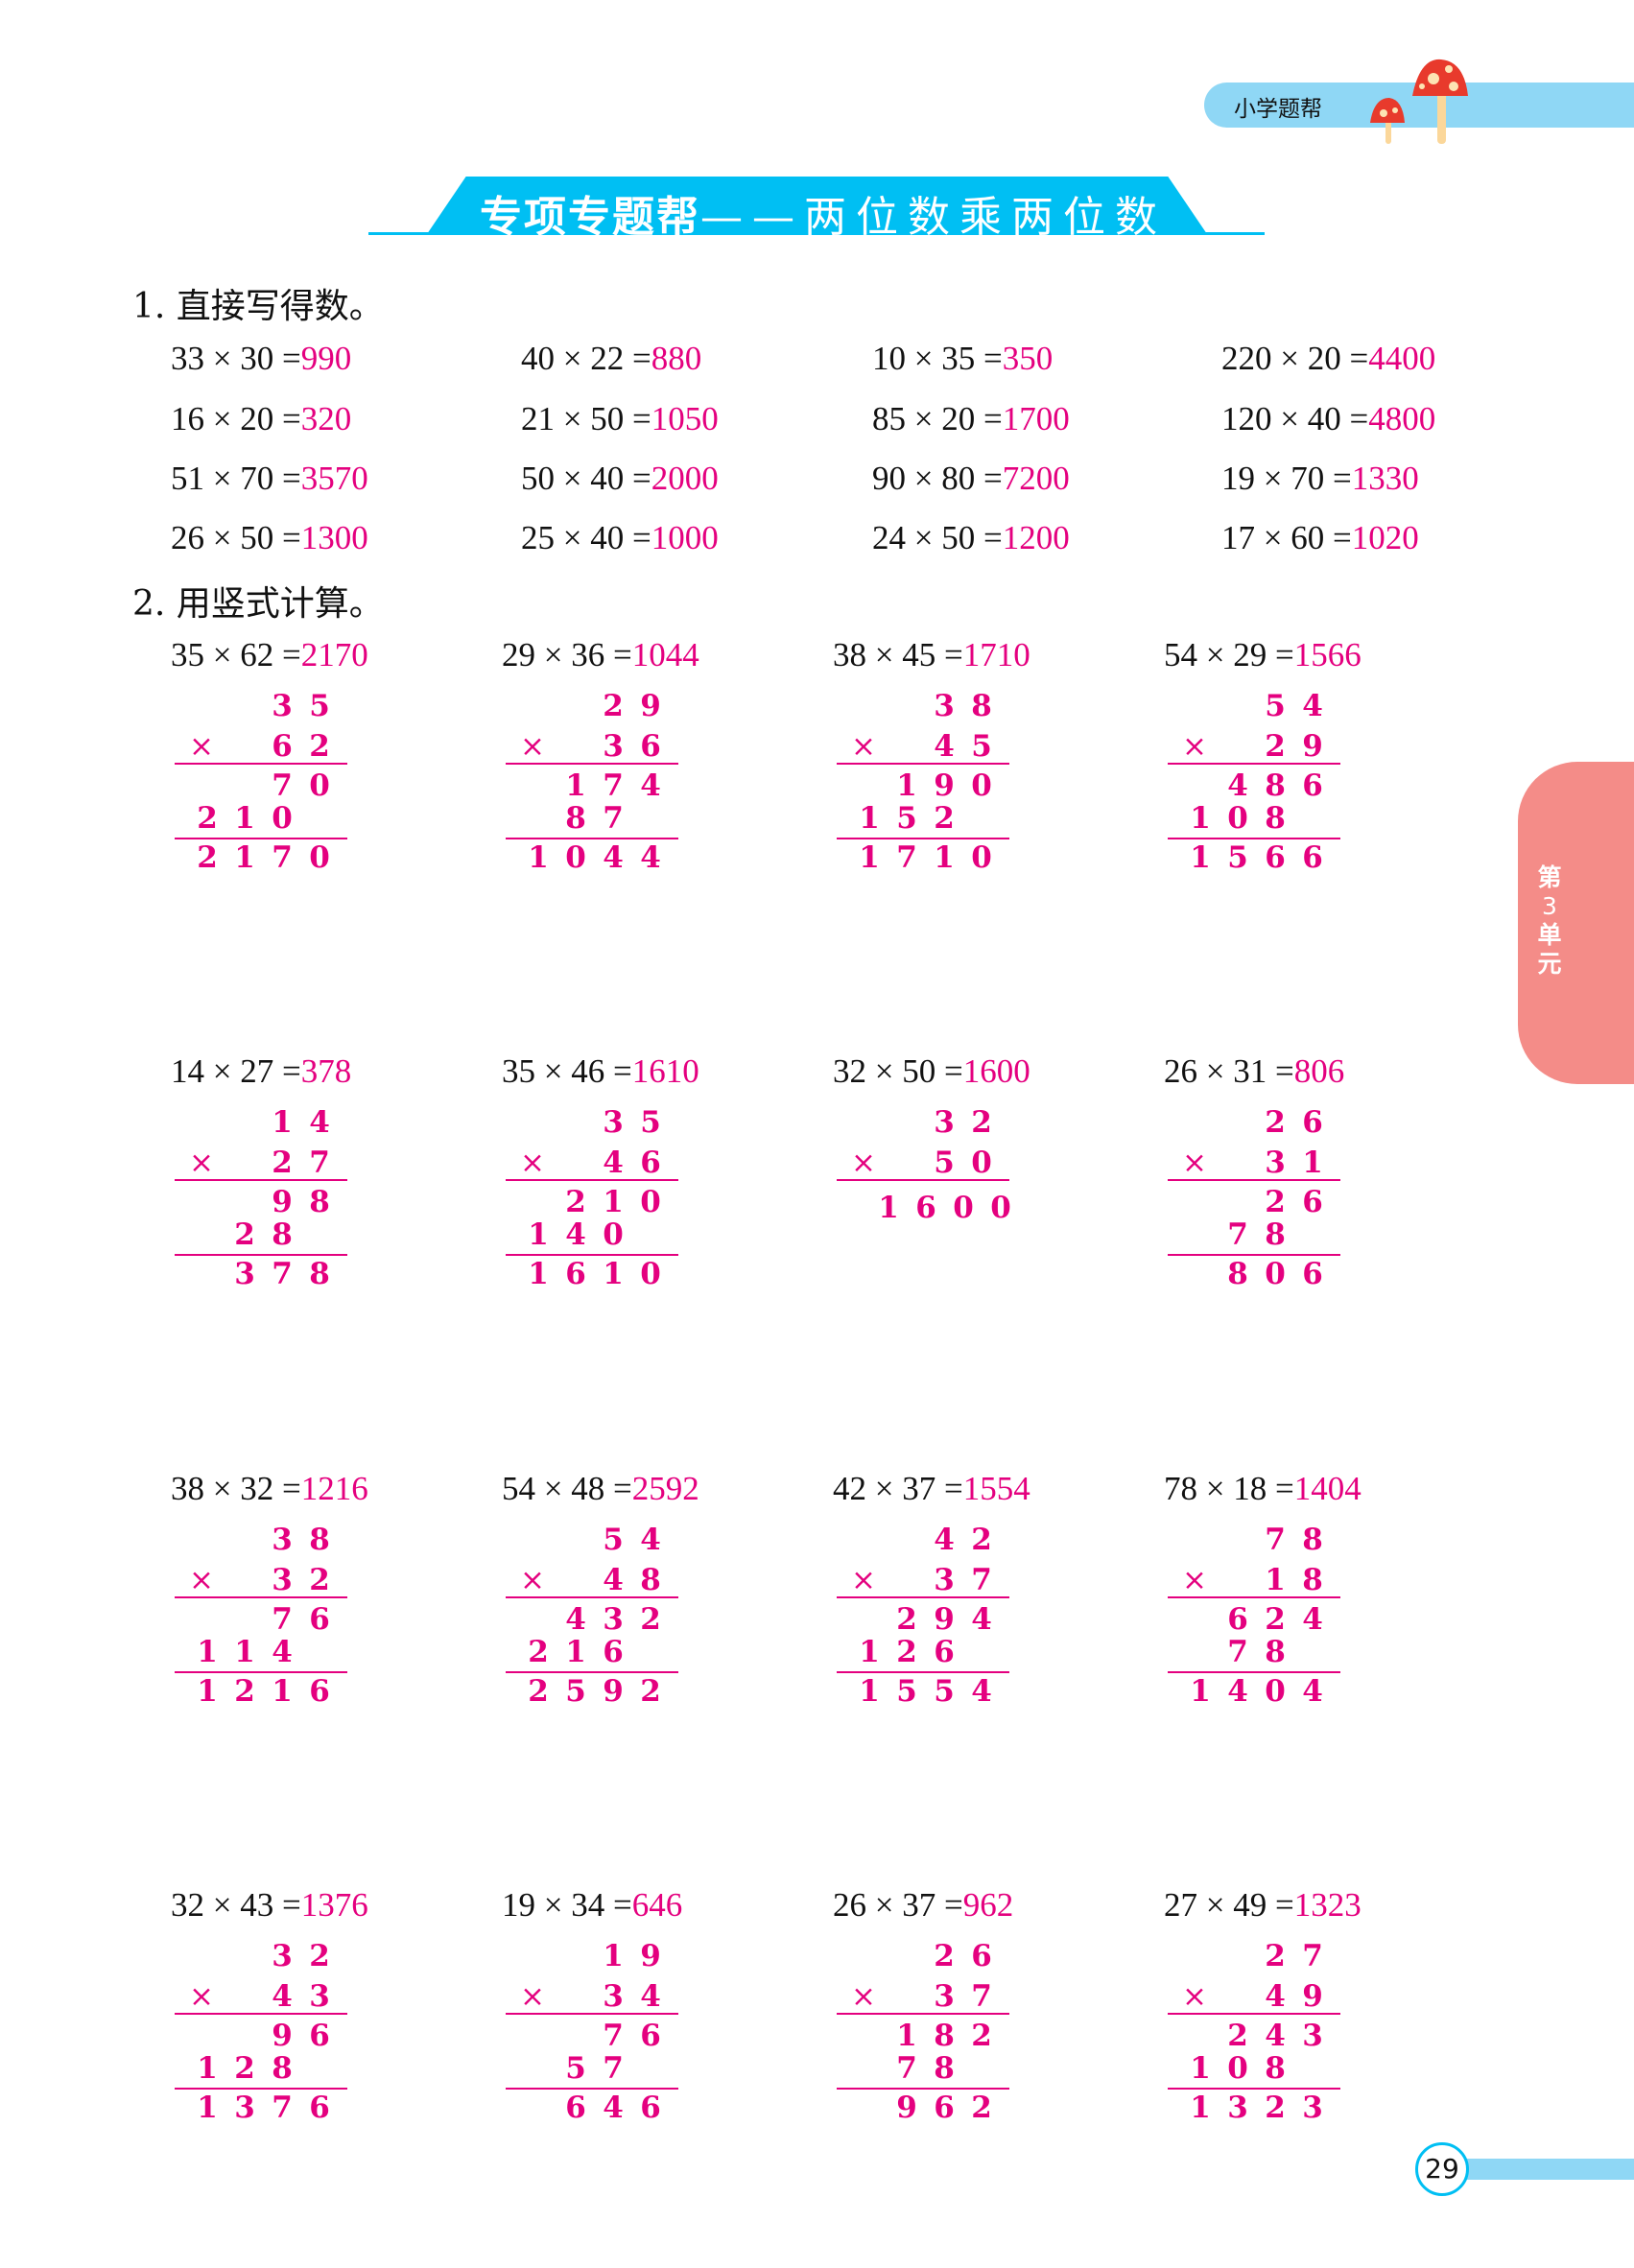 This screenshot has height=2268, width=1634. Describe the element at coordinates (1036, 478) in the screenshot. I see `equation-answer: 7200` at that location.